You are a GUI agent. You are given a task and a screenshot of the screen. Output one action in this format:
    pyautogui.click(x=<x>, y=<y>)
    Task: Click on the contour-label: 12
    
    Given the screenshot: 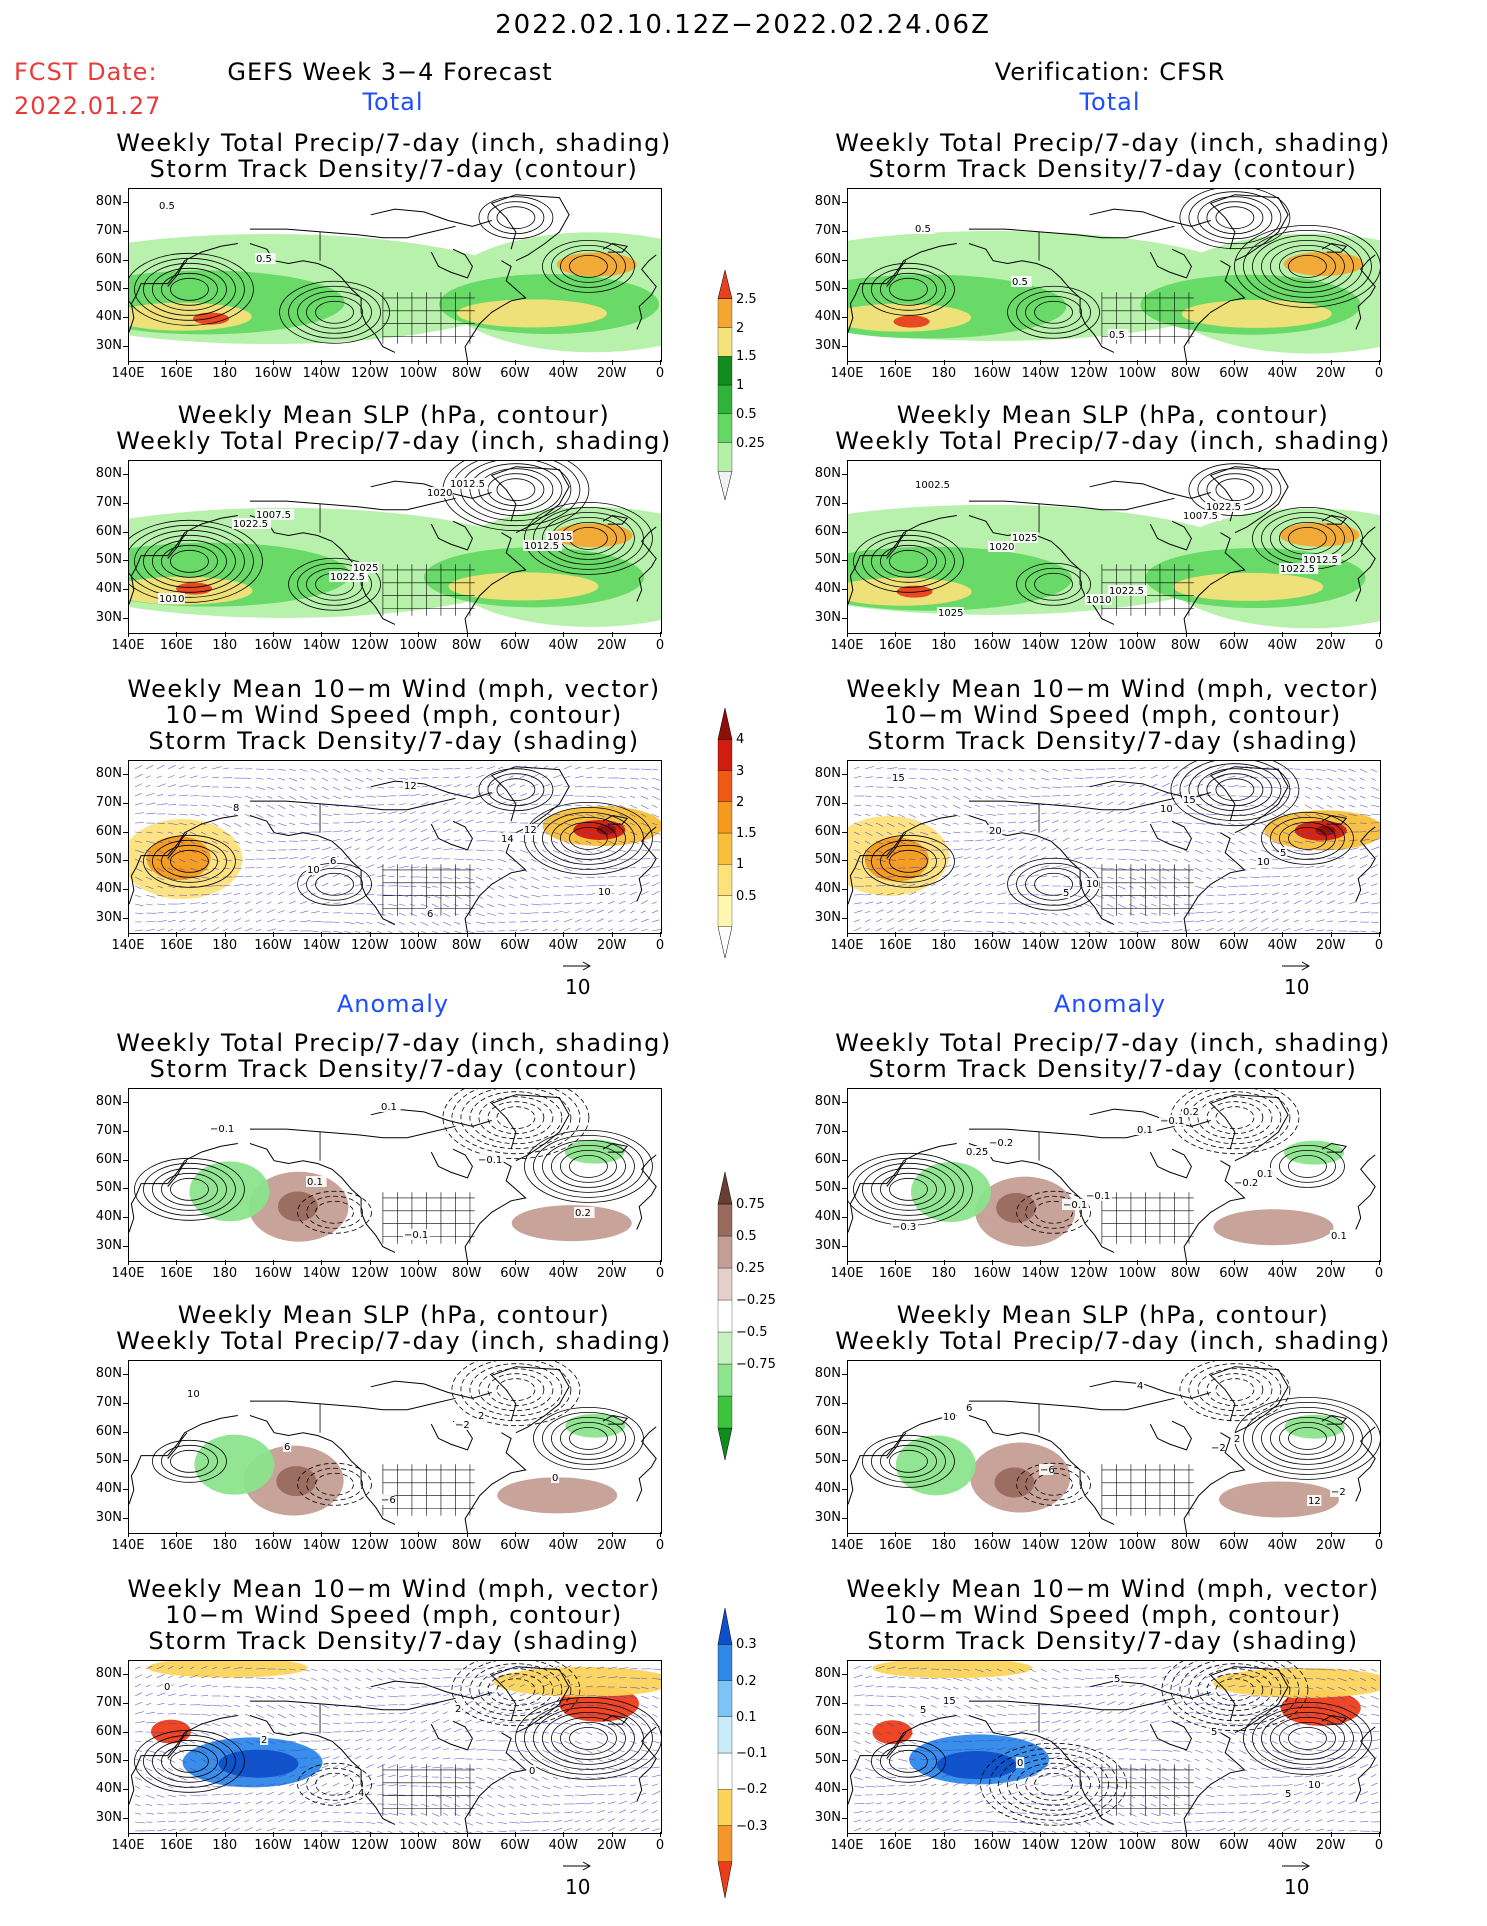 What is the action you would take?
    pyautogui.click(x=530, y=830)
    